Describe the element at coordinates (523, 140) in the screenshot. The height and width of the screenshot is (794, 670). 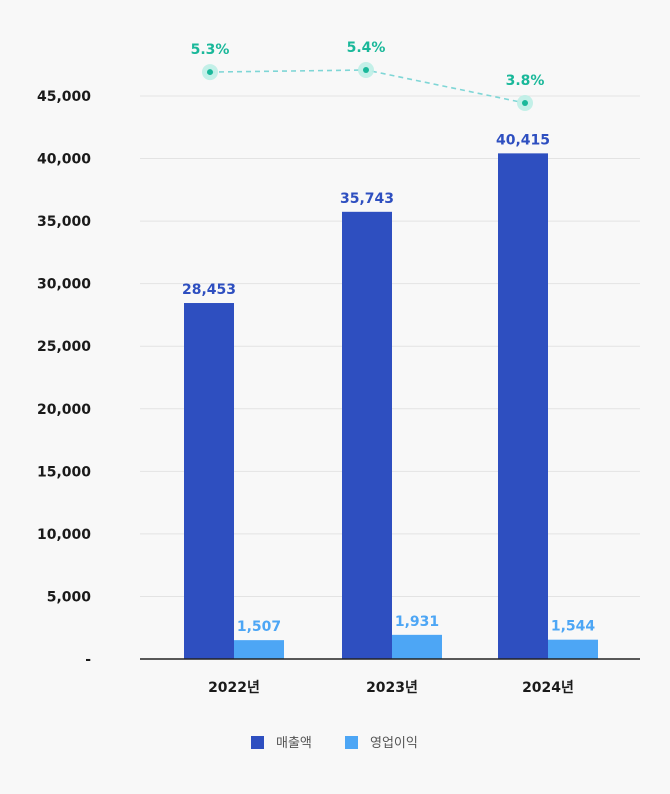
I see `bar-value-label: 40,415` at that location.